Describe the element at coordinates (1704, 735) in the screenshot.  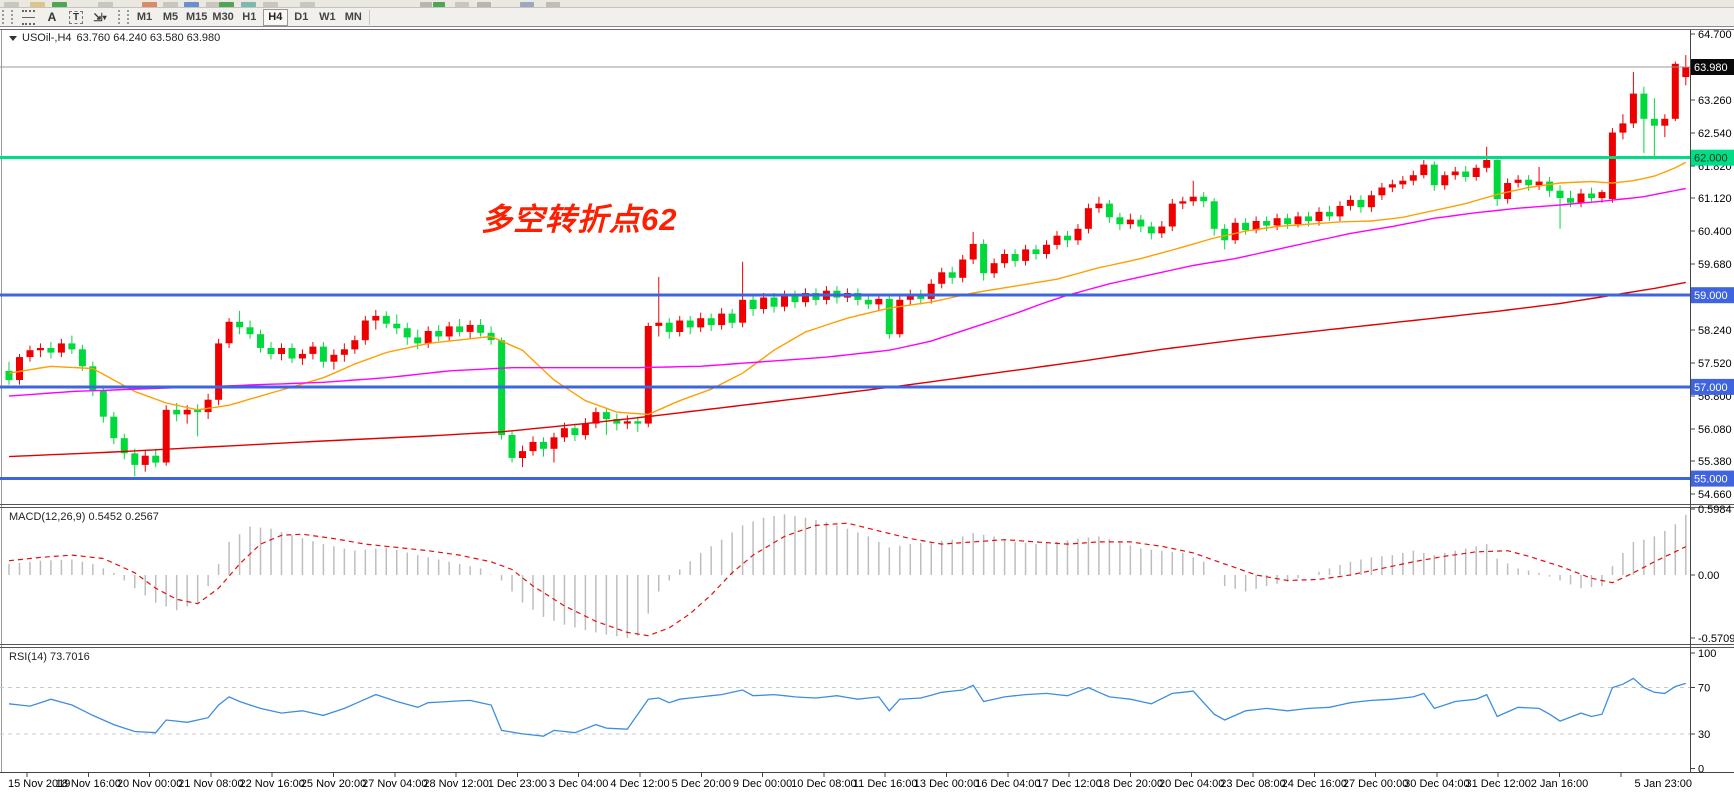
I see `svg-text: 30` at that location.